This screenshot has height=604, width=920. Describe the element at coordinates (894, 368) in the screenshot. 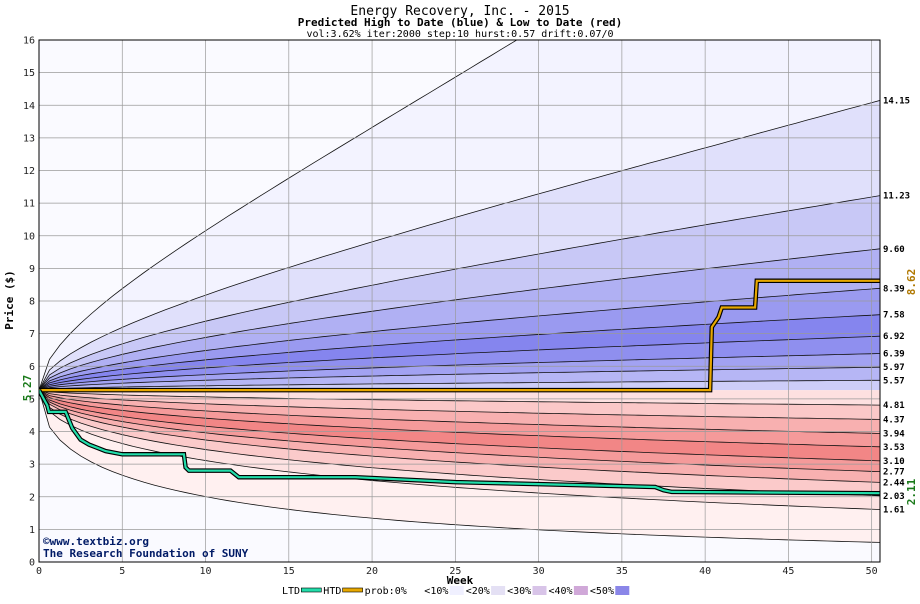

I see `quantile-end-label: 5.97` at that location.